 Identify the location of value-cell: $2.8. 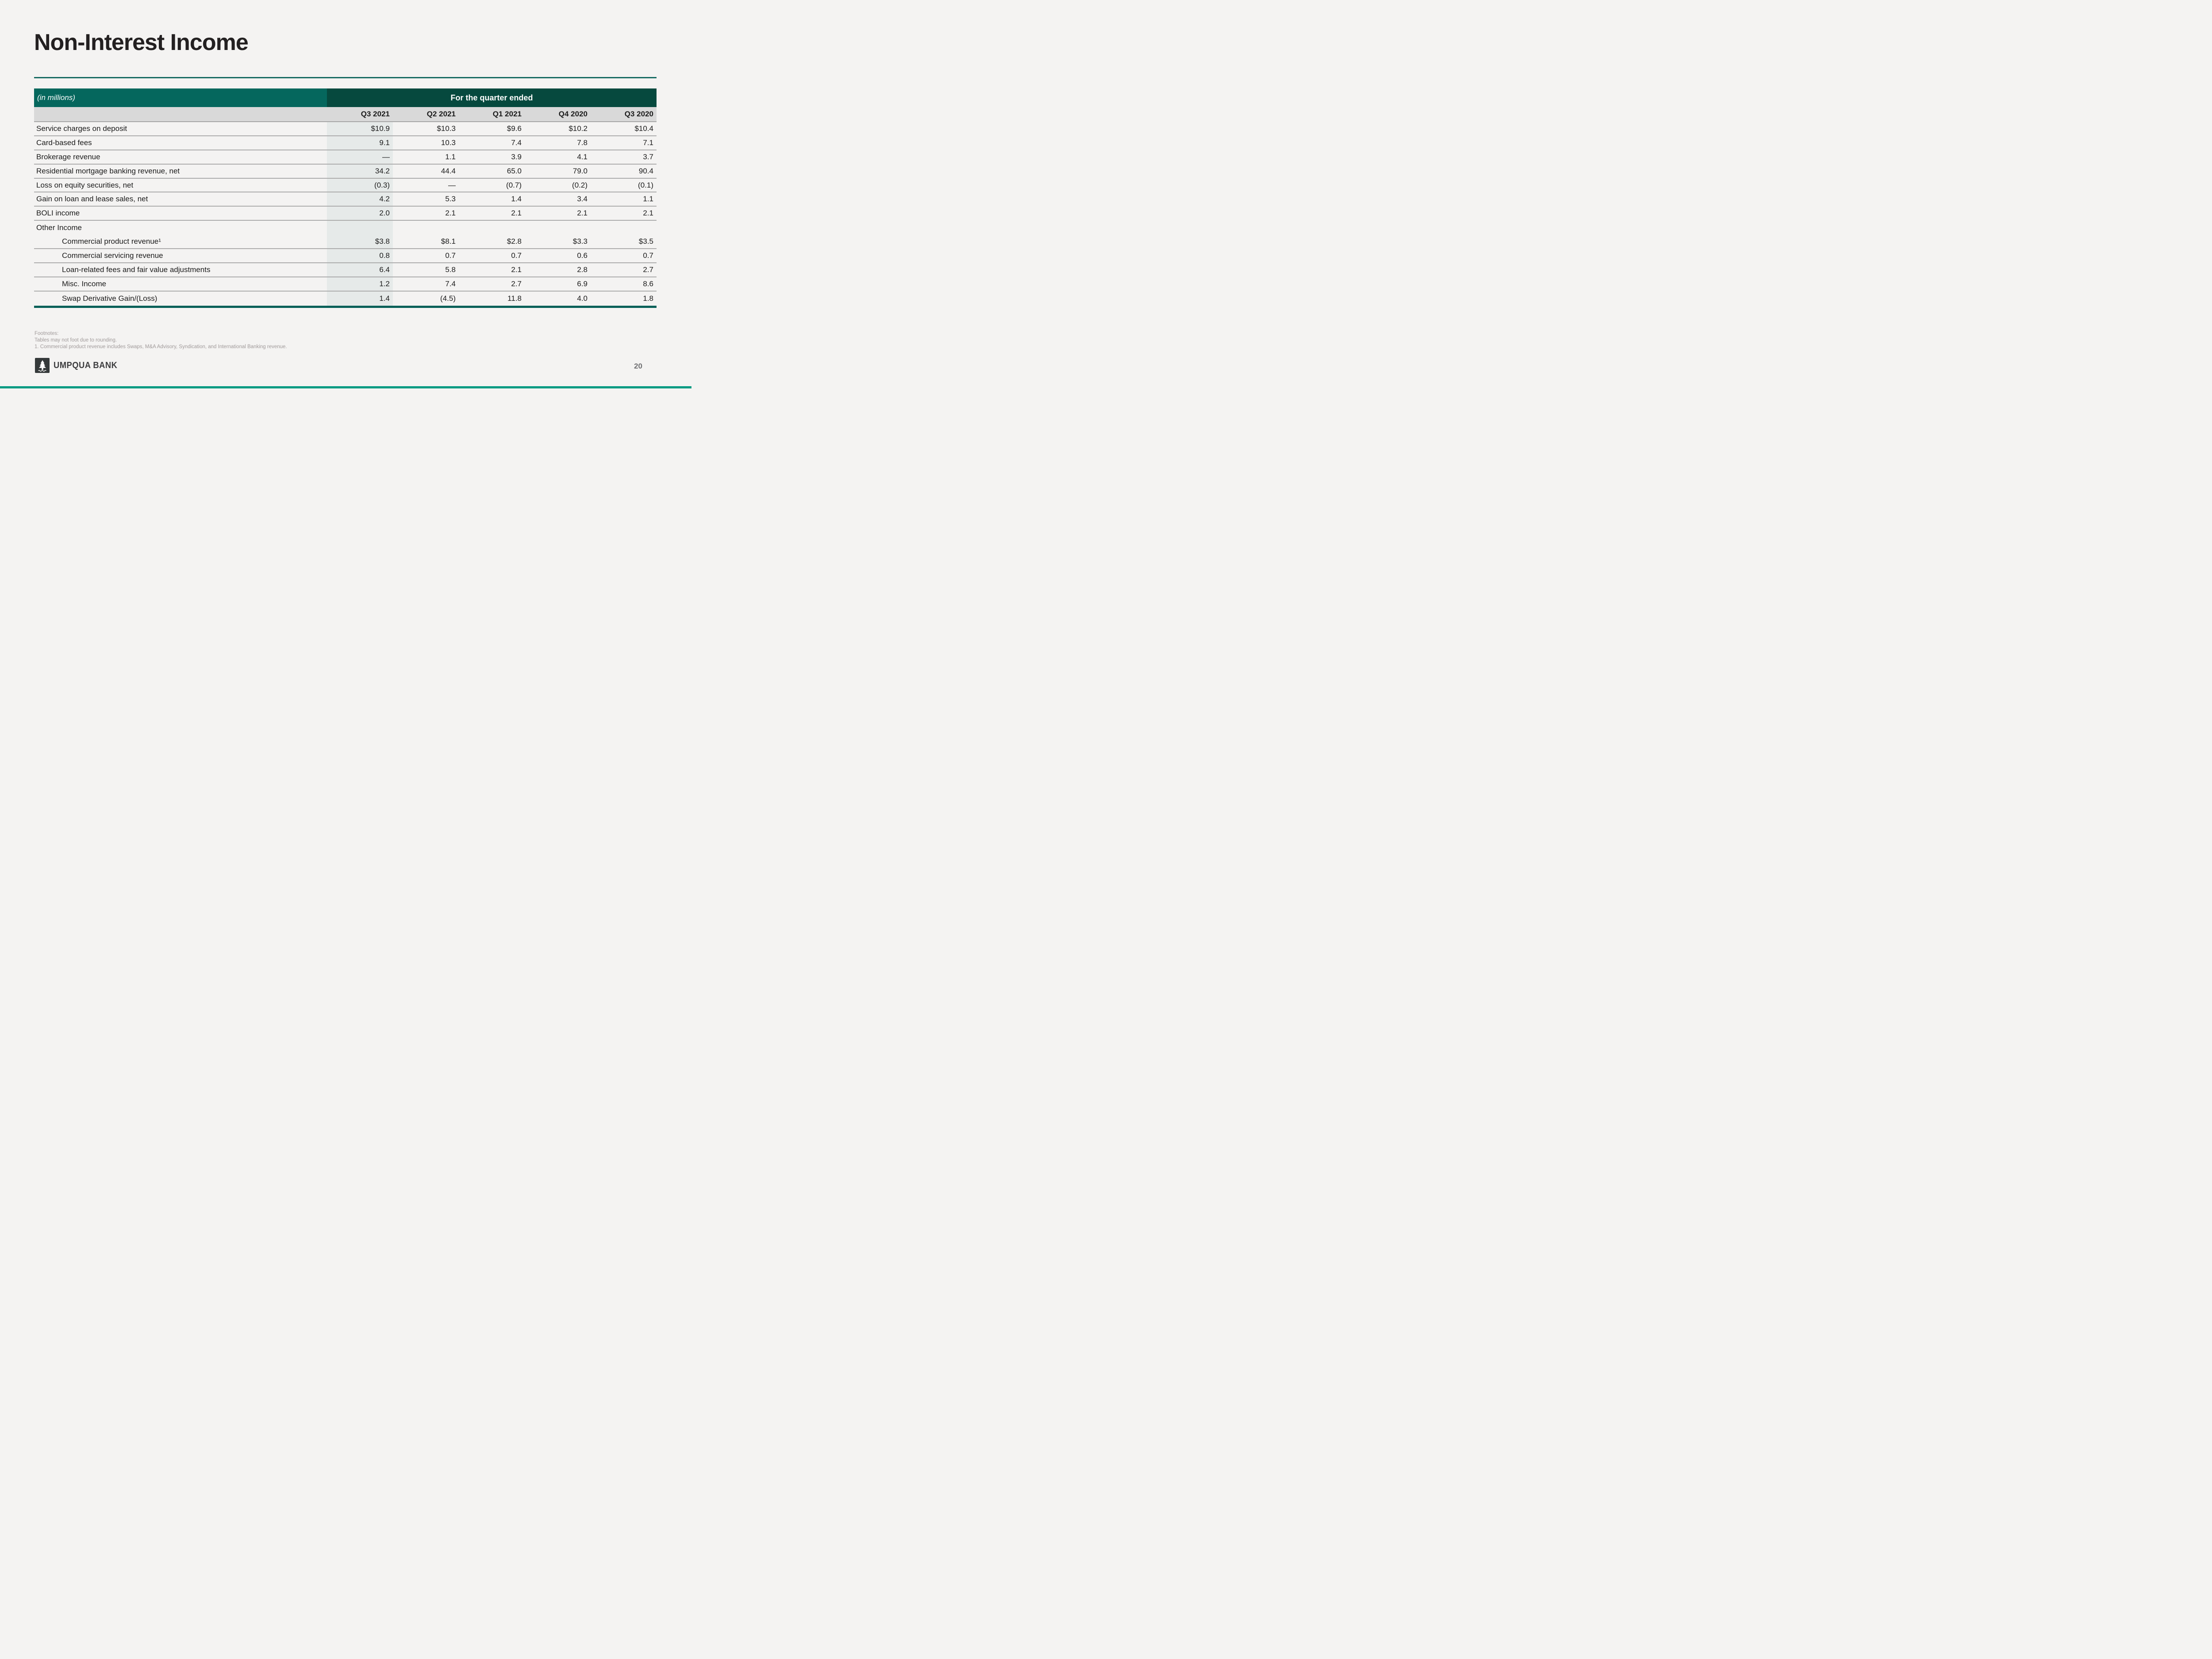
(514, 242).